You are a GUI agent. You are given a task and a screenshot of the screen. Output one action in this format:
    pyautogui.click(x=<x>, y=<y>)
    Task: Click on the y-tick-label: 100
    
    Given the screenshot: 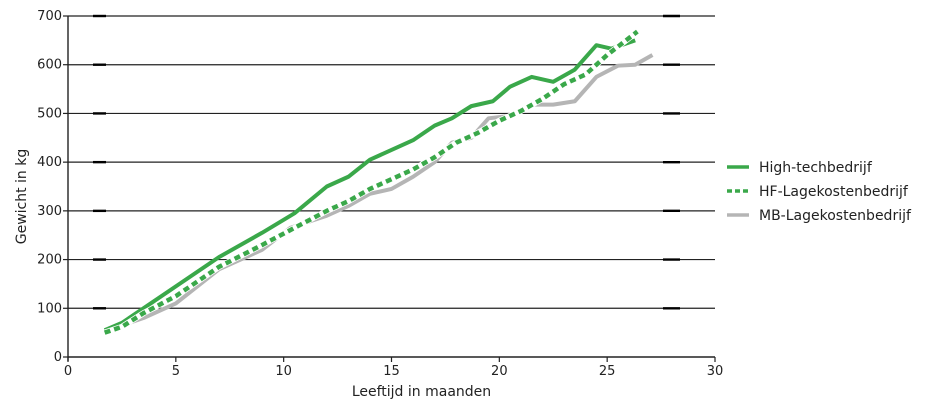 What is the action you would take?
    pyautogui.click(x=49, y=308)
    